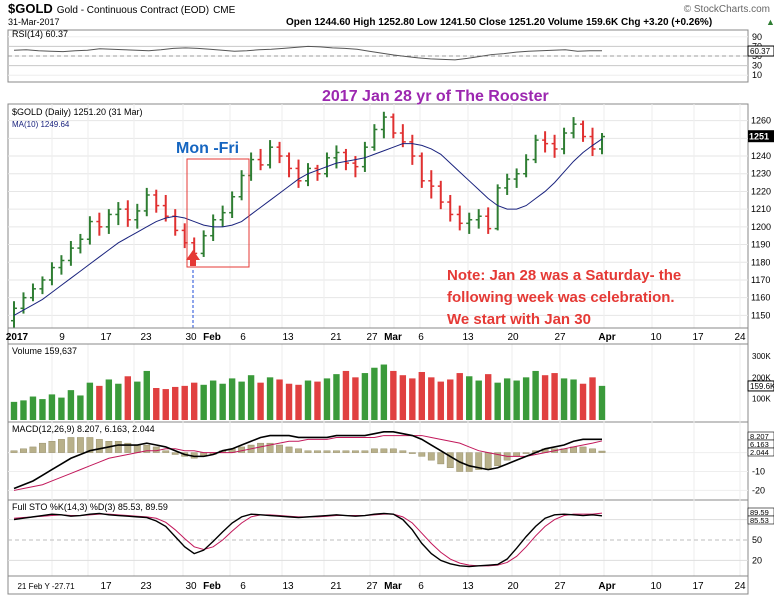  Describe the element at coordinates (193, 258) in the screenshot. I see `up-arrow-icon` at that location.